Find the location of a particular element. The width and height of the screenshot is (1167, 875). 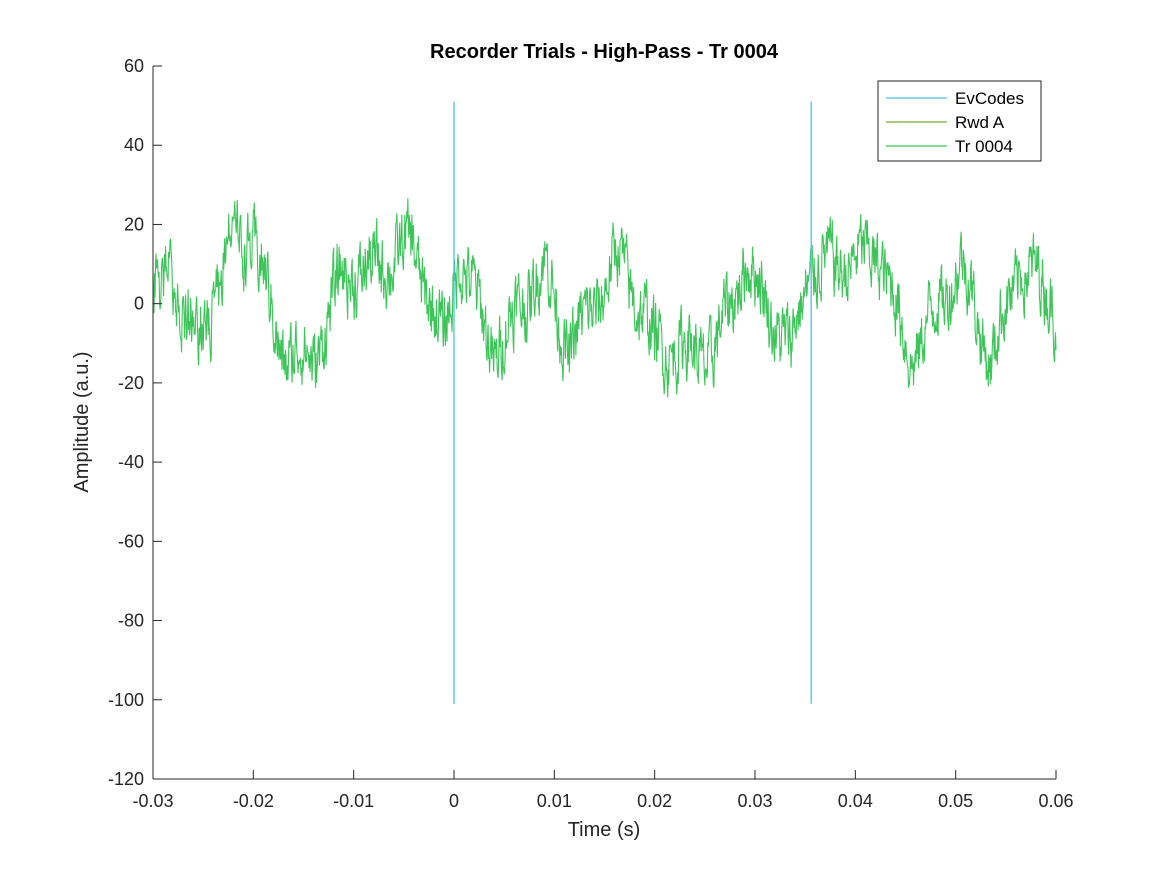

x-tick-label: 0.01 is located at coordinates (554, 801).